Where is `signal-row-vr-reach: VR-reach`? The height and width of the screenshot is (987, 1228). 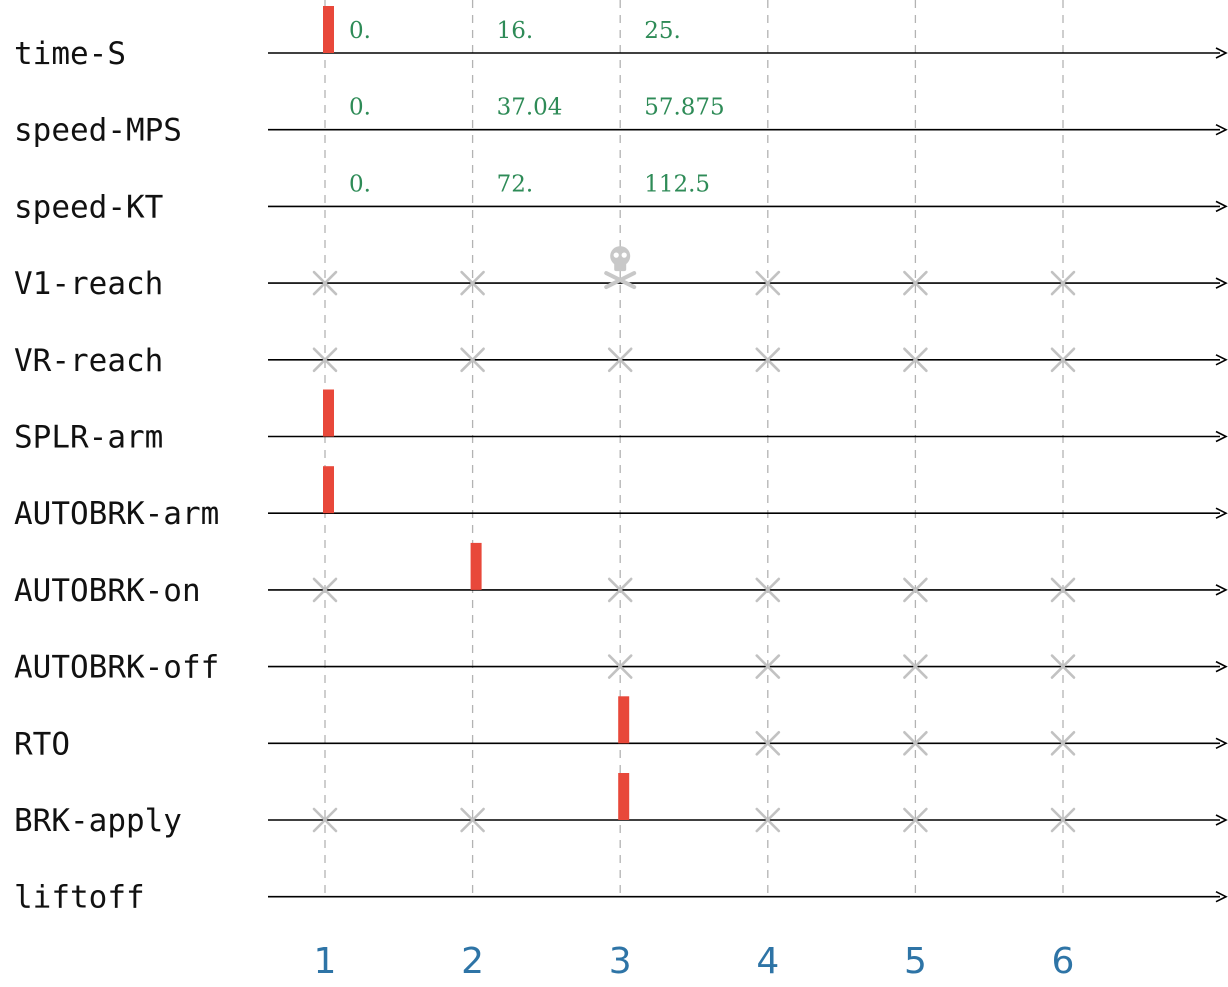
signal-row-vr-reach: VR-reach is located at coordinates (621, 361).